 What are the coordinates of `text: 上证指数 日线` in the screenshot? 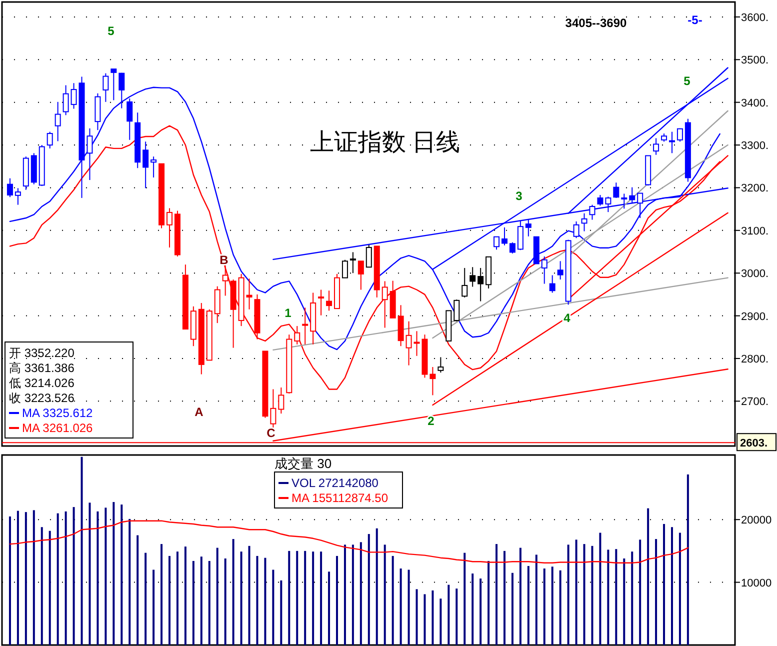 It's located at (385, 143).